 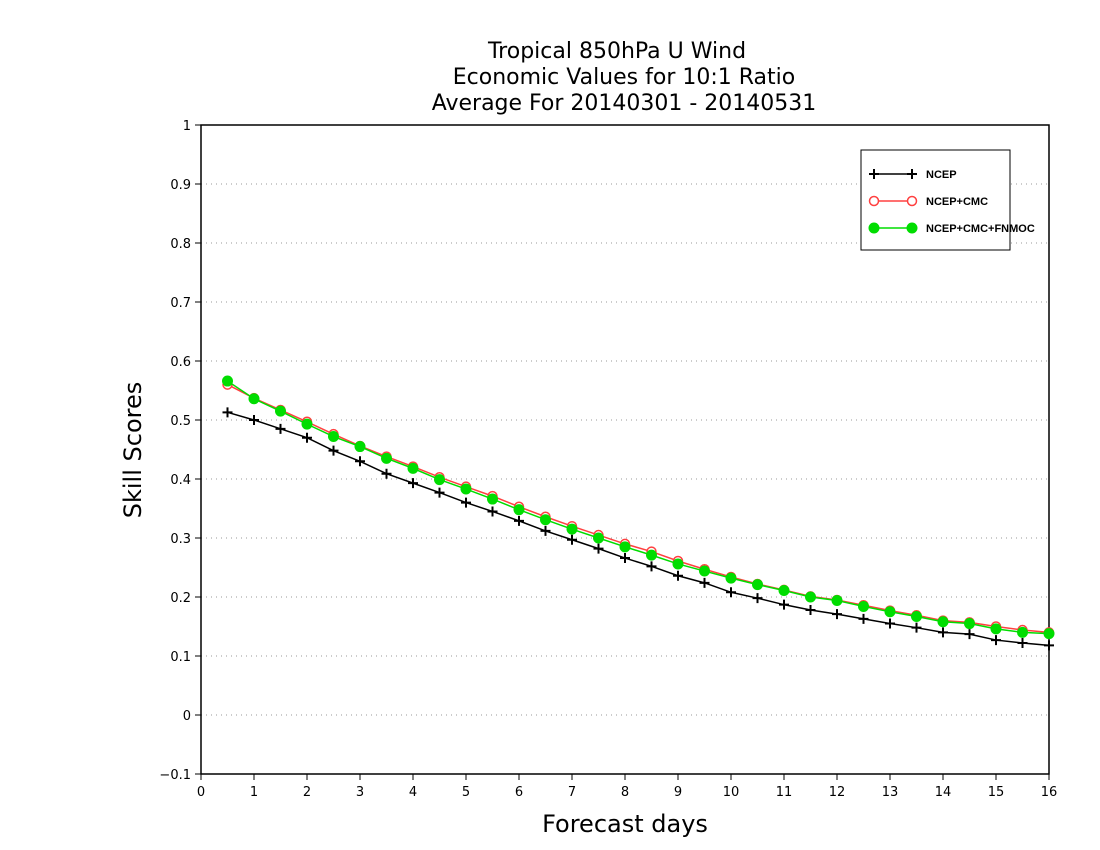 I want to click on x-tick-label: 1, so click(x=254, y=792).